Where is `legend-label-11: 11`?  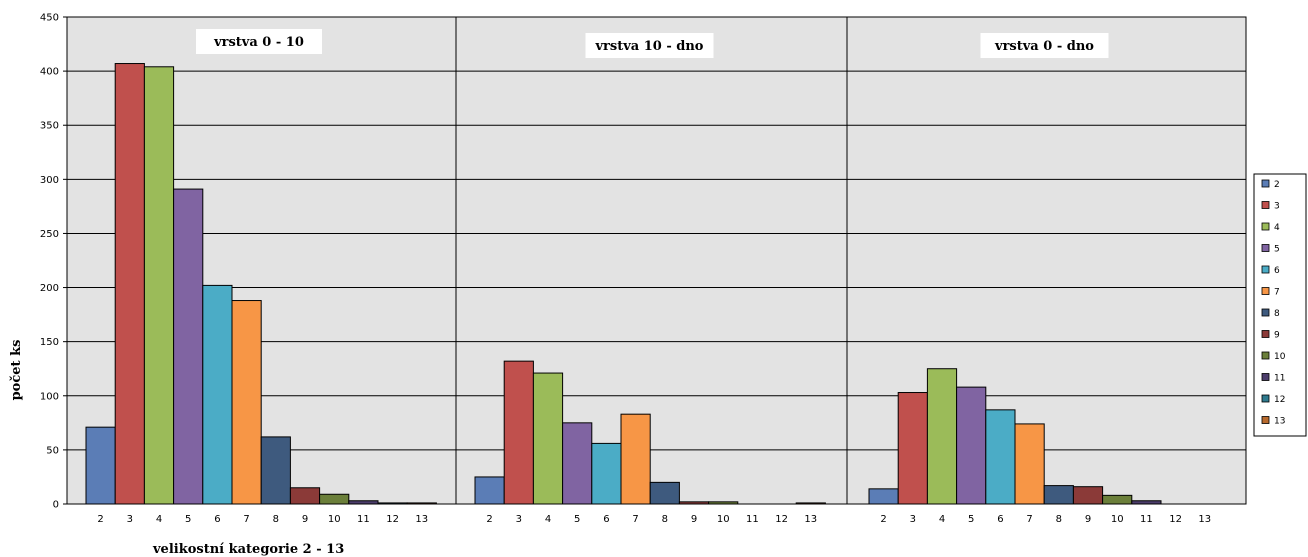 legend-label-11: 11 is located at coordinates (1279, 379).